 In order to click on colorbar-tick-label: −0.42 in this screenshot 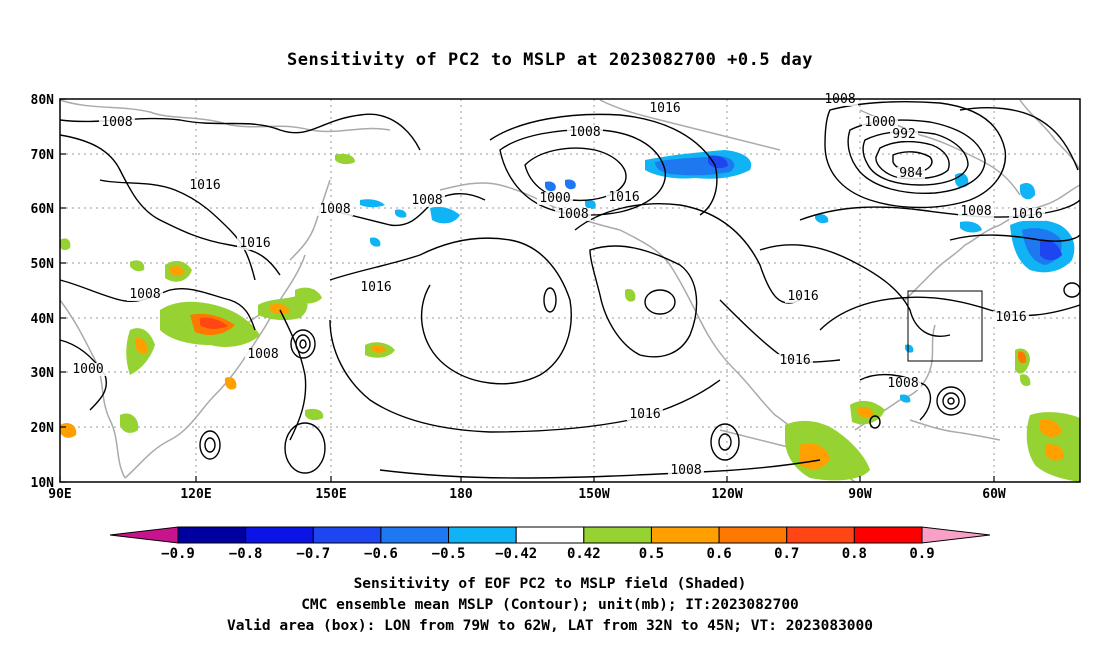, I will do `click(516, 554)`.